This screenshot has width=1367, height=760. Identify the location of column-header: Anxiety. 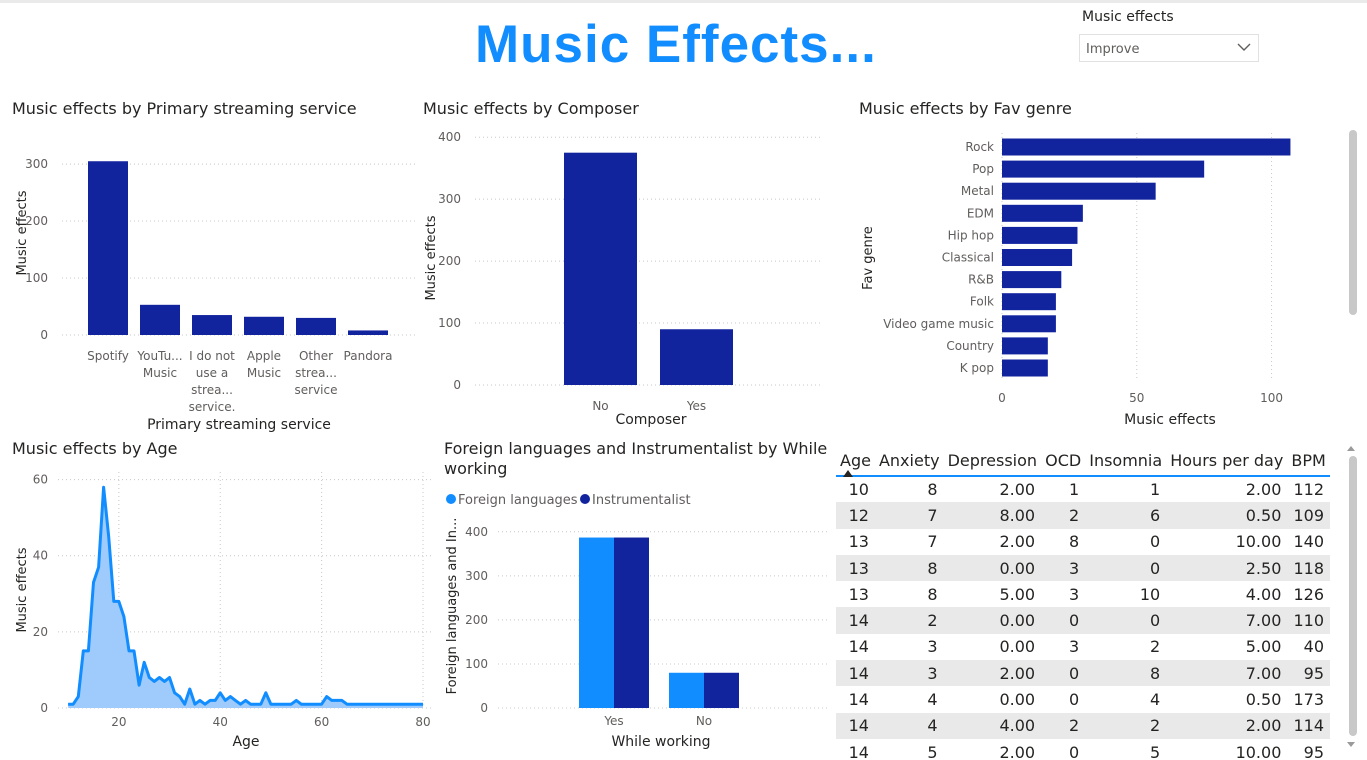
(909, 460).